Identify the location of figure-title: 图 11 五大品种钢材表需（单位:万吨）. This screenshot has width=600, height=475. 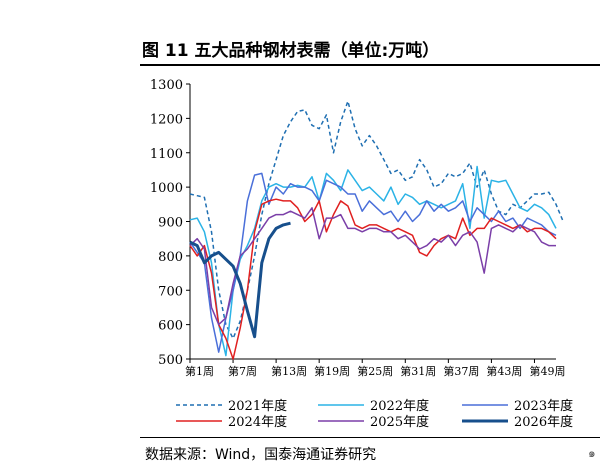
(291, 51).